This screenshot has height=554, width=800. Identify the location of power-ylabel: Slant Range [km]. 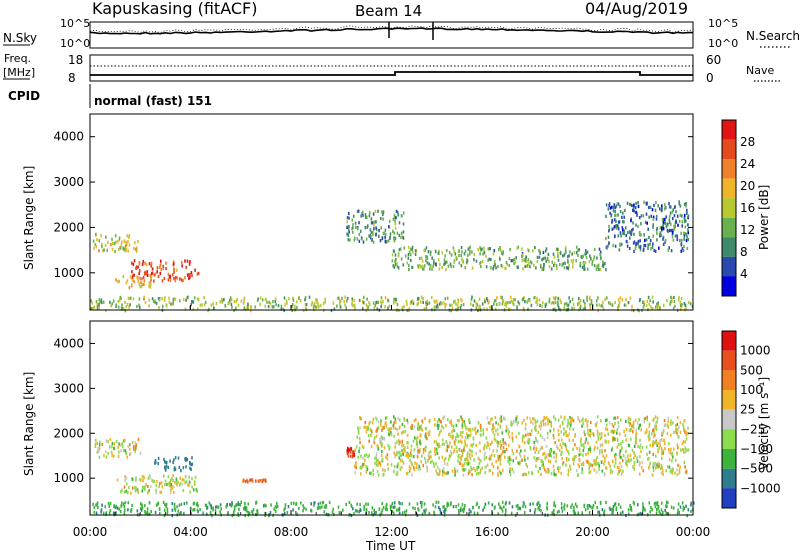
(29, 218).